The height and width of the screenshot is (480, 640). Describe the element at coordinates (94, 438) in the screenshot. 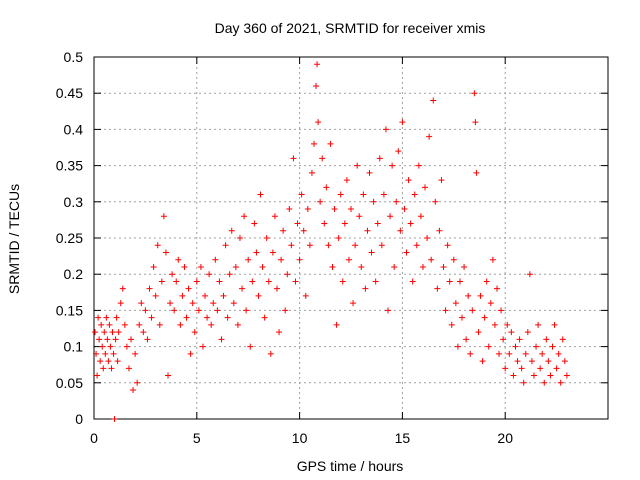

I see `x-tick-label: 0` at that location.